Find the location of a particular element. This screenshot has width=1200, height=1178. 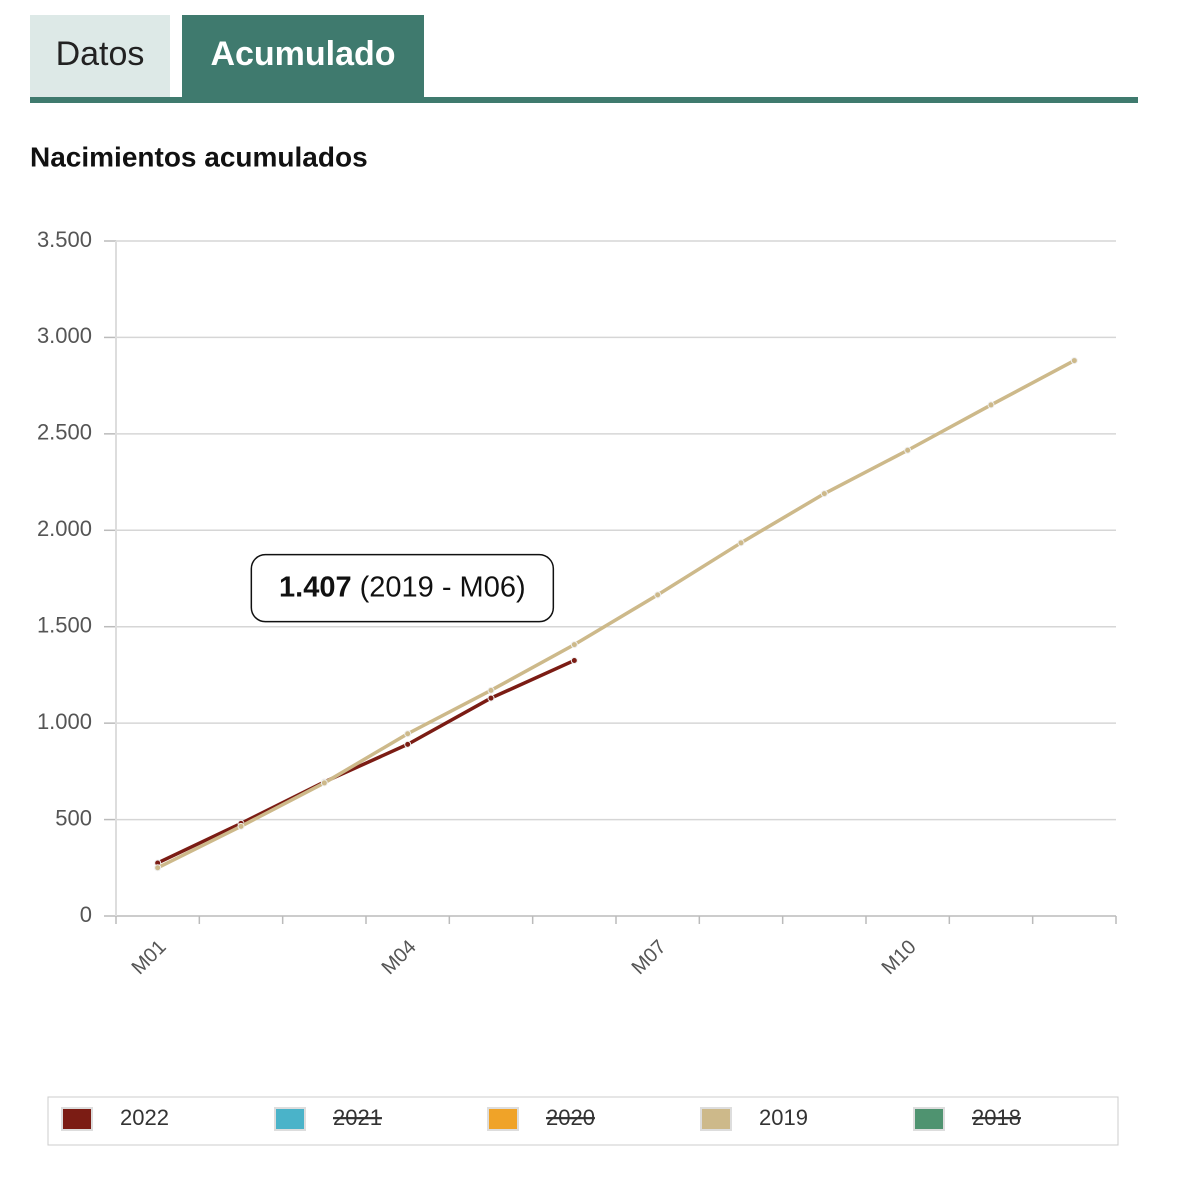

tooltip-text: 1.407 (2019 - M06) is located at coordinates (402, 587).